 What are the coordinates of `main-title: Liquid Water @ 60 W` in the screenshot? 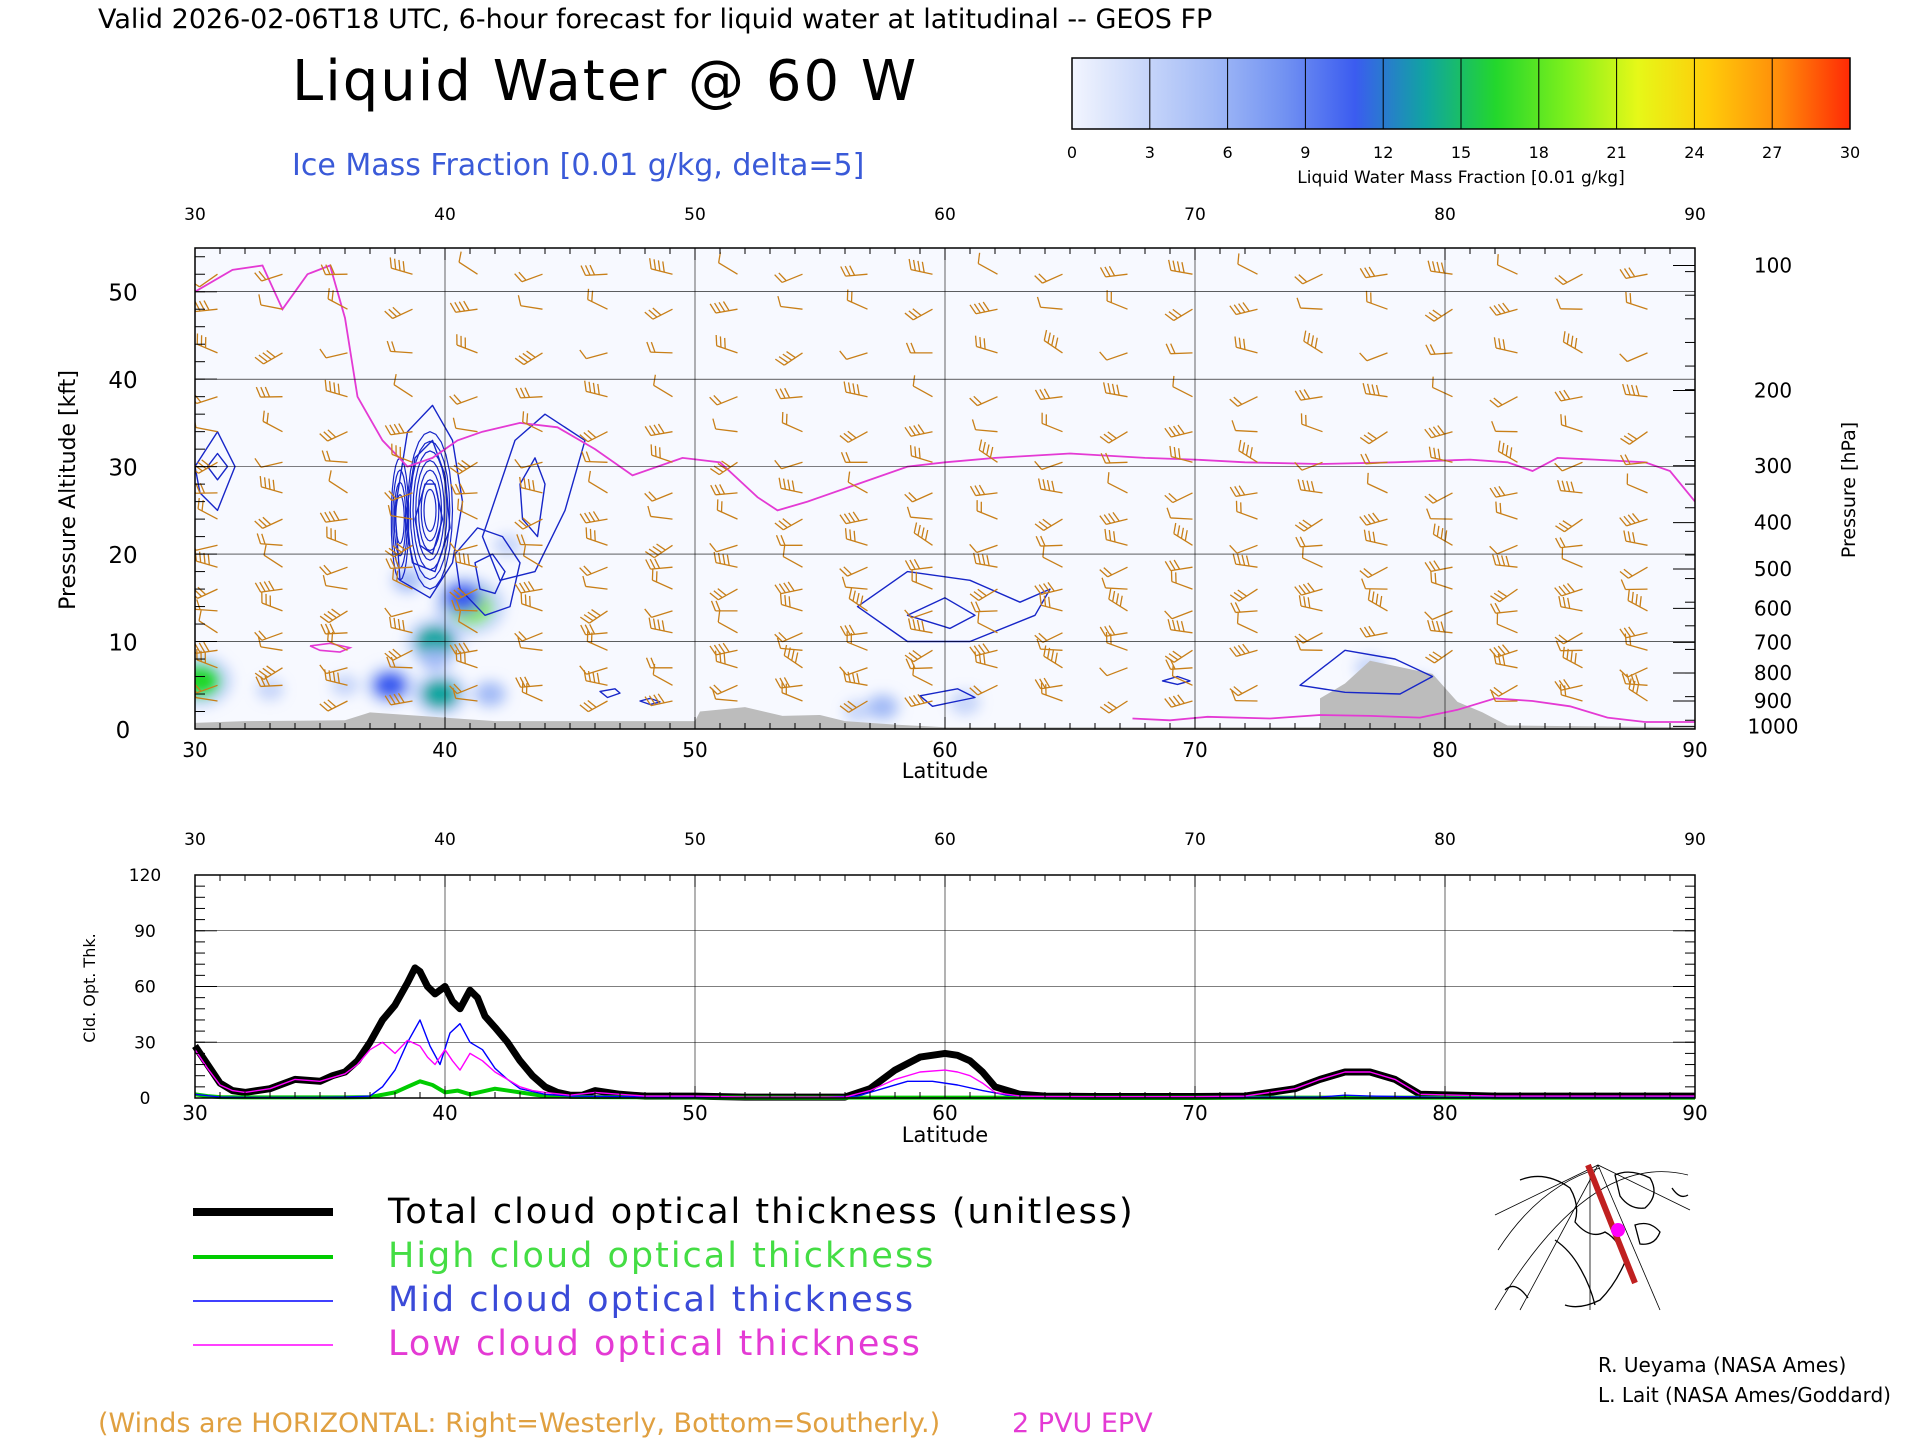 It's located at (605, 81).